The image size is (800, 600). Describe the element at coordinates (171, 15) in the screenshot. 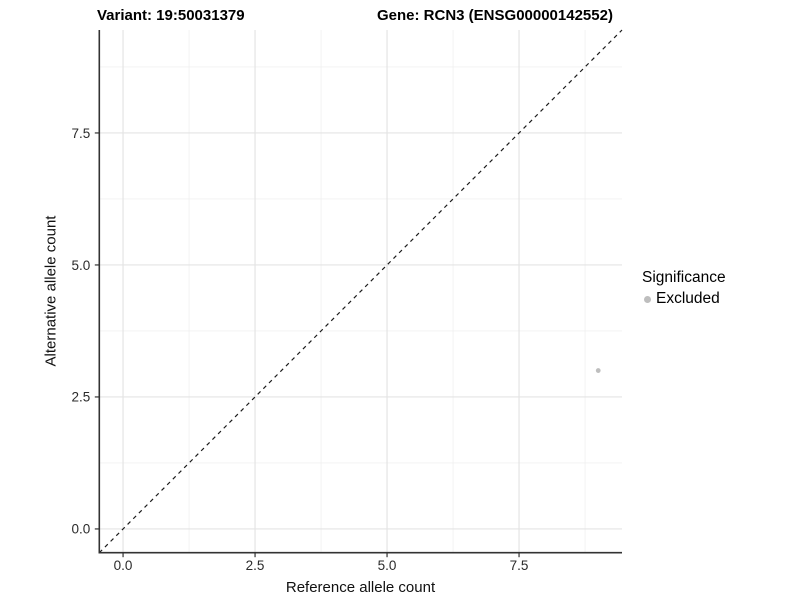

I see `variant-title: Variant: 19:50031379` at that location.